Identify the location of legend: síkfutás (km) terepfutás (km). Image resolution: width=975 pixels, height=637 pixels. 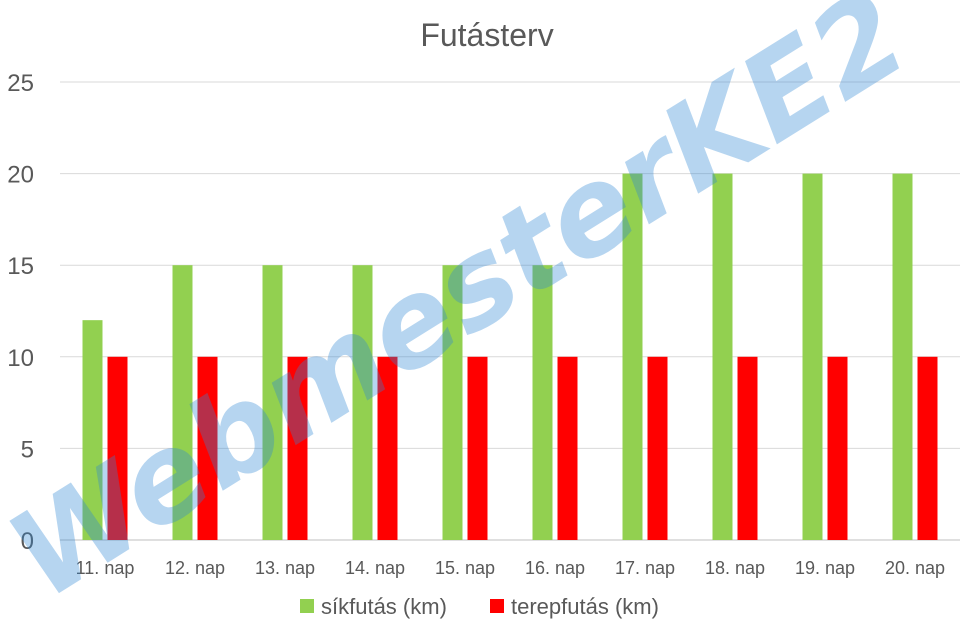
(479, 606).